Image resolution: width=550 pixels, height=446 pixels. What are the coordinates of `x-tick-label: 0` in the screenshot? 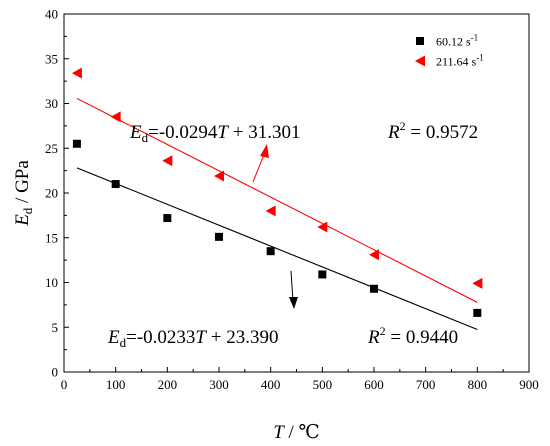 It's located at (64, 384).